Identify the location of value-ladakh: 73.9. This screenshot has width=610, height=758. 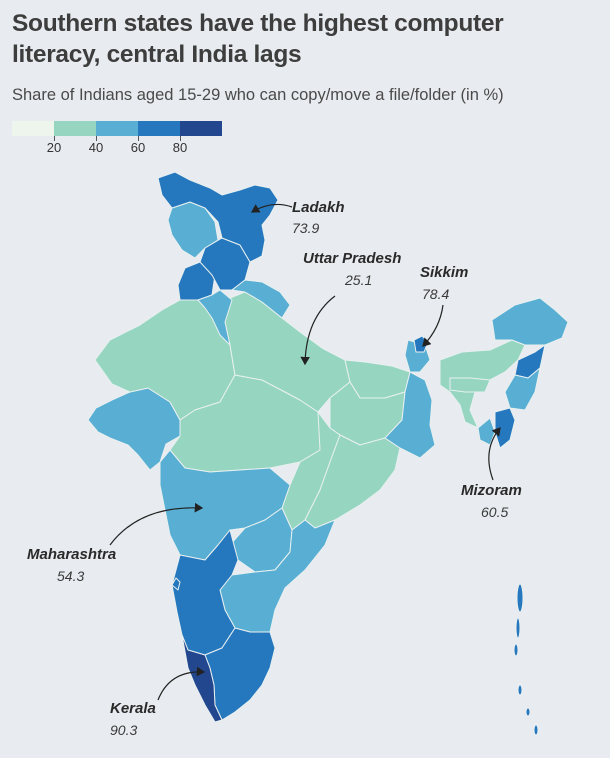
(306, 228).